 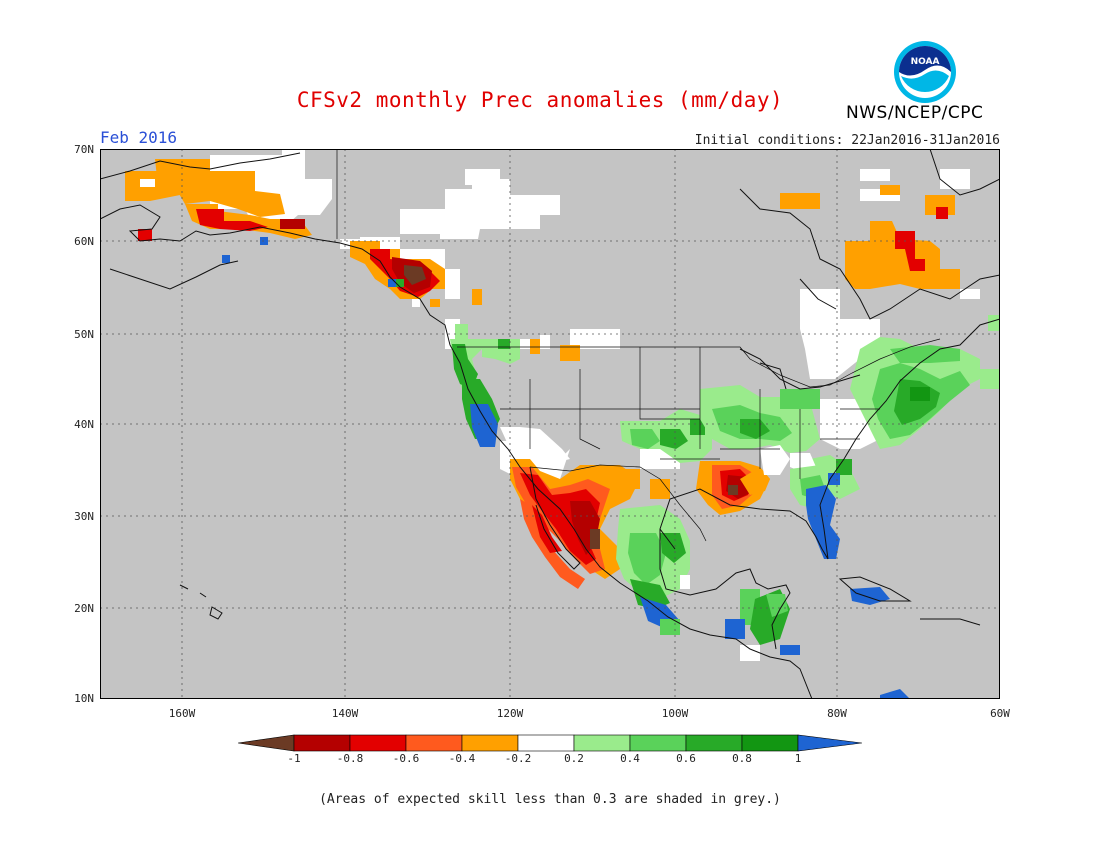 What do you see at coordinates (810, 418) in the screenshot?
I see `anomaly-fields-us-east` at bounding box center [810, 418].